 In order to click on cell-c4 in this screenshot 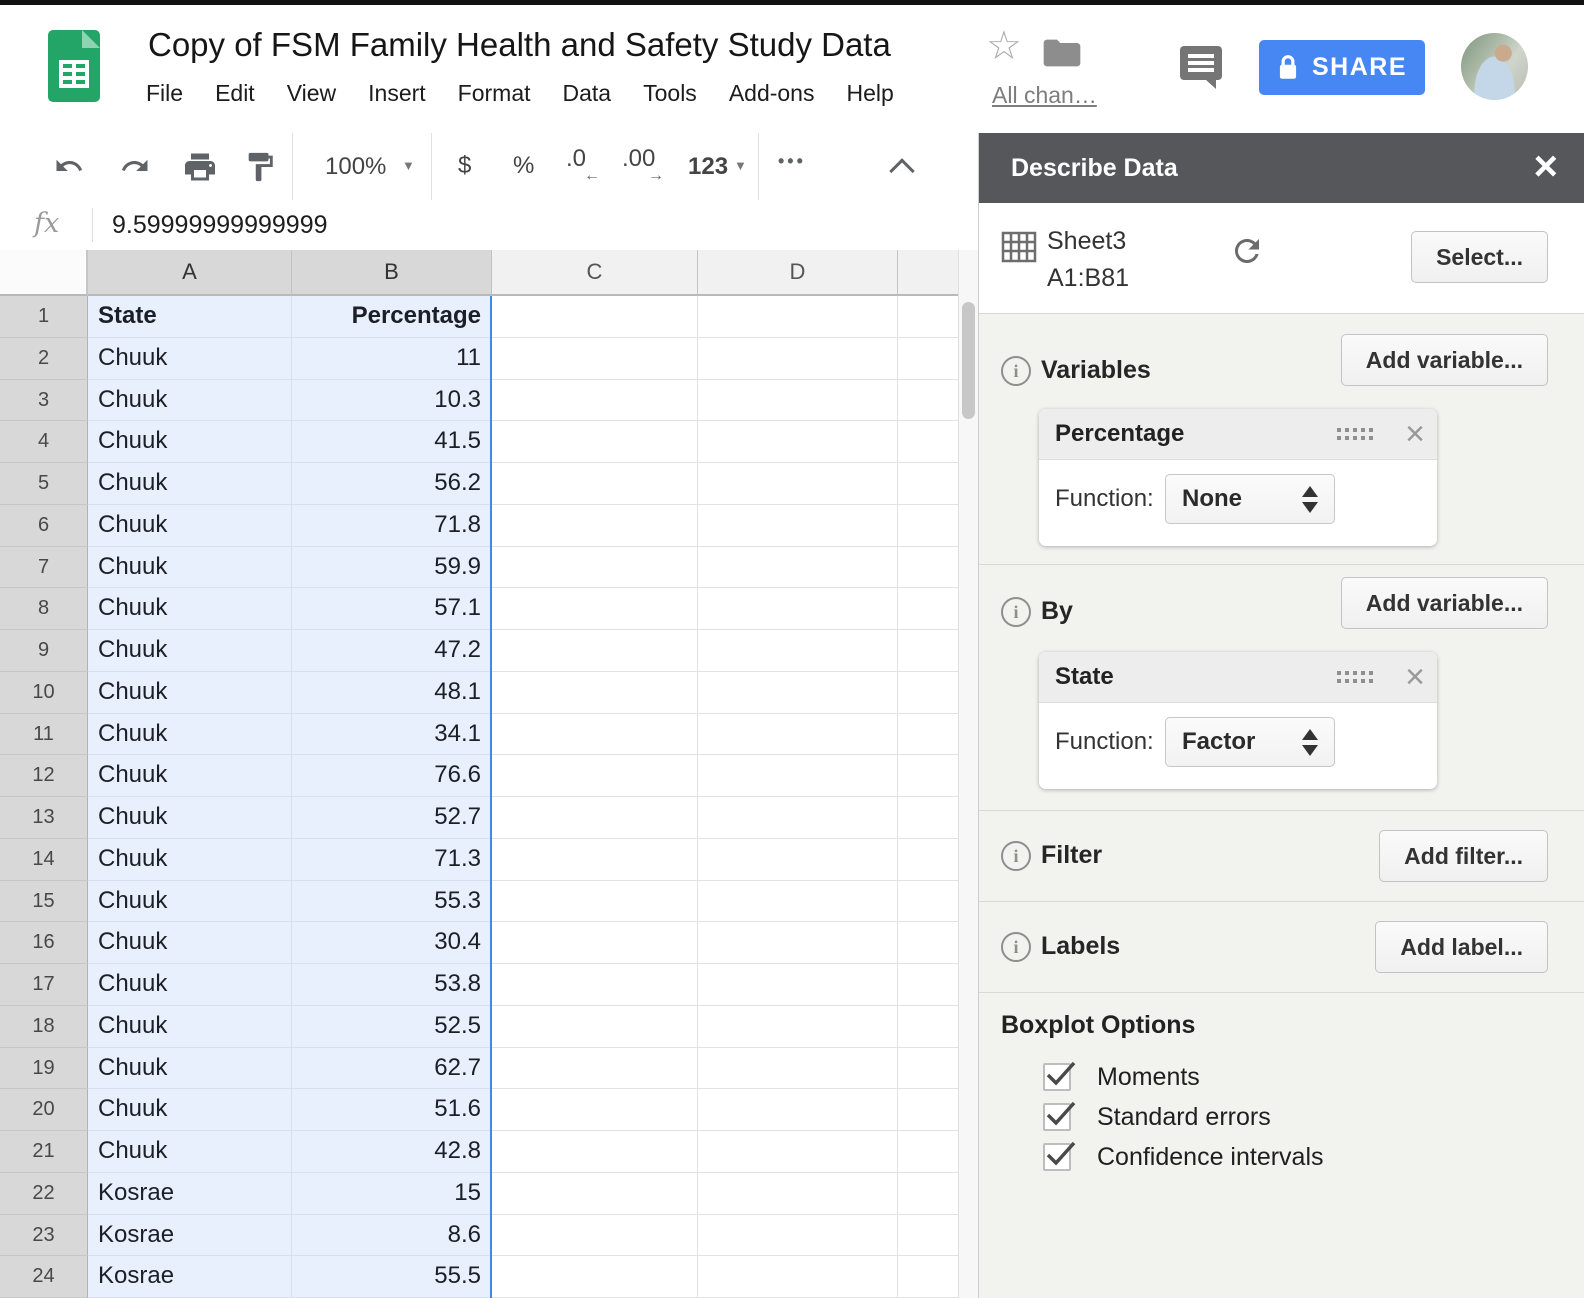, I will do `click(595, 442)`.